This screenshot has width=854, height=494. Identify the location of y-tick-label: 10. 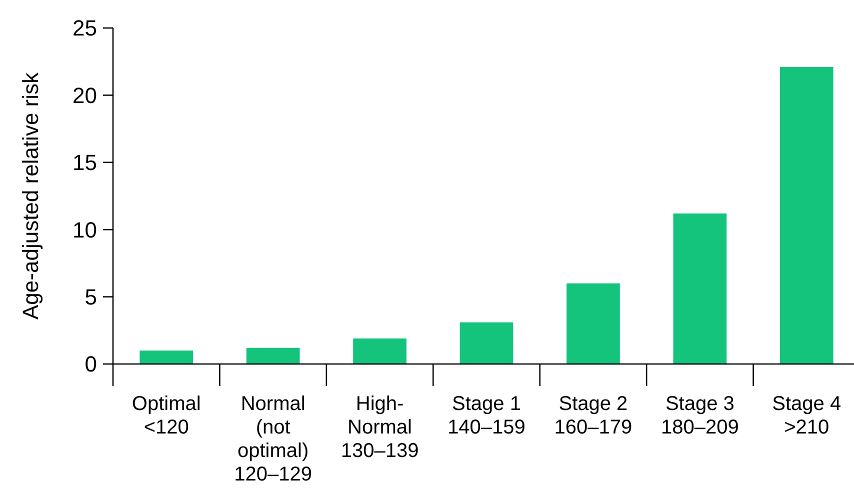
(84, 229).